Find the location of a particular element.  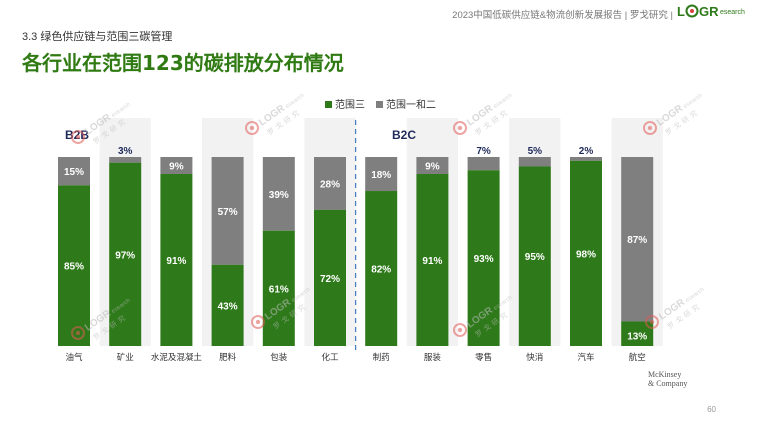

category-label: 制药 is located at coordinates (381, 357).